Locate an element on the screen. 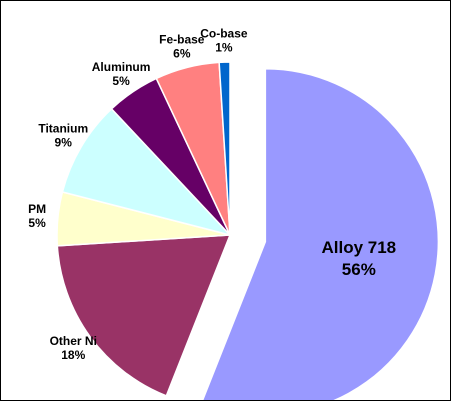 Image resolution: width=451 pixels, height=401 pixels. value-label: 18% is located at coordinates (73, 355).